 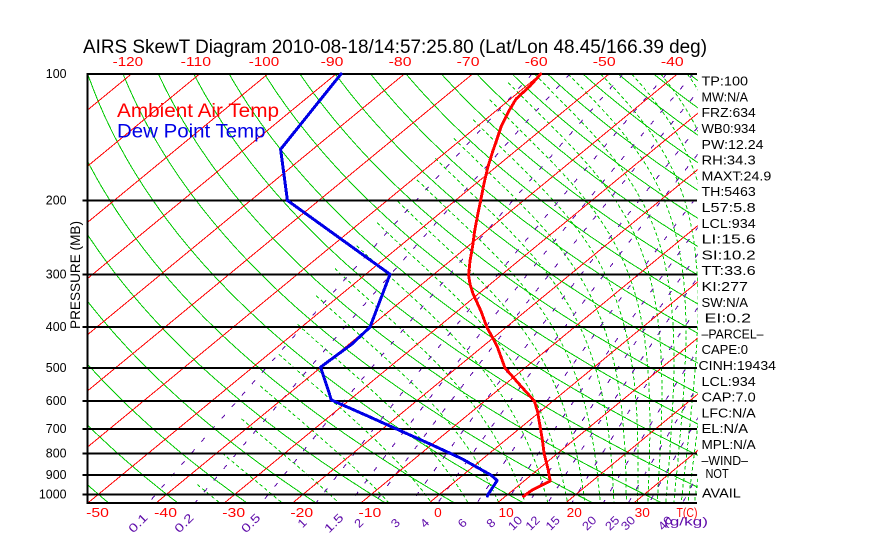 I want to click on svg-text: WB0:934, so click(x=729, y=128).